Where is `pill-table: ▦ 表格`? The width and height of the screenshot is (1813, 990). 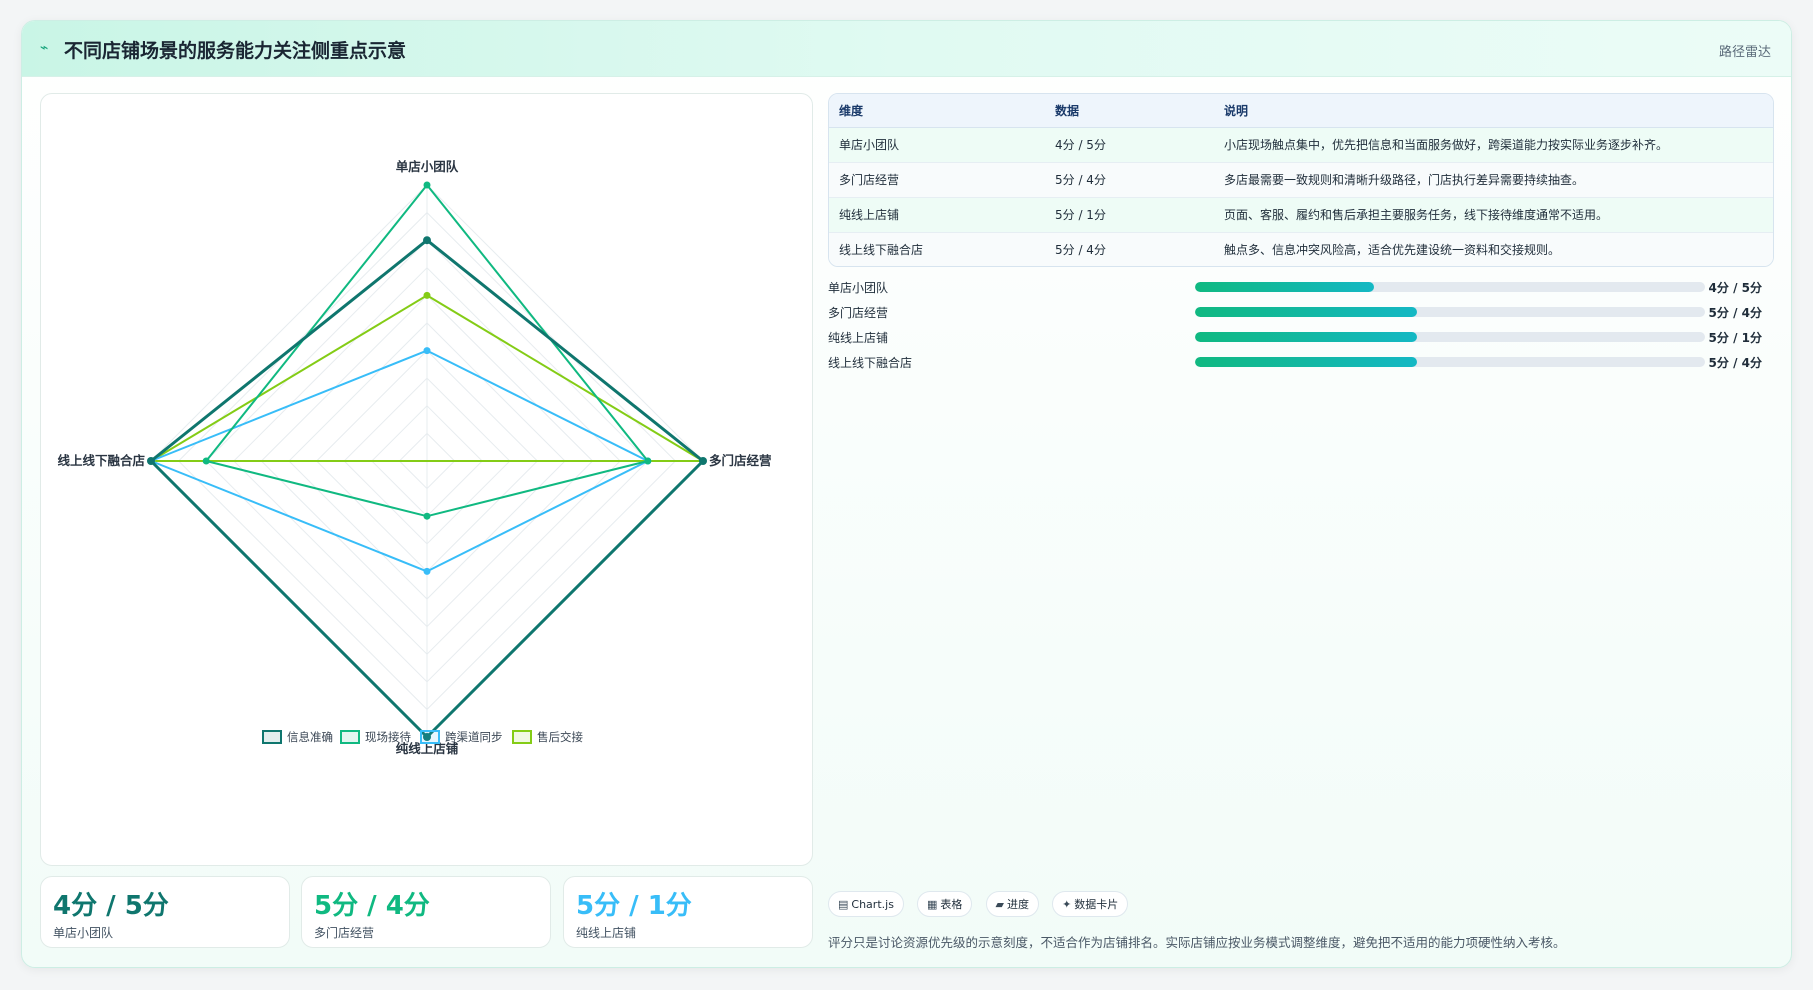
pill-table: ▦ 表格 is located at coordinates (945, 904).